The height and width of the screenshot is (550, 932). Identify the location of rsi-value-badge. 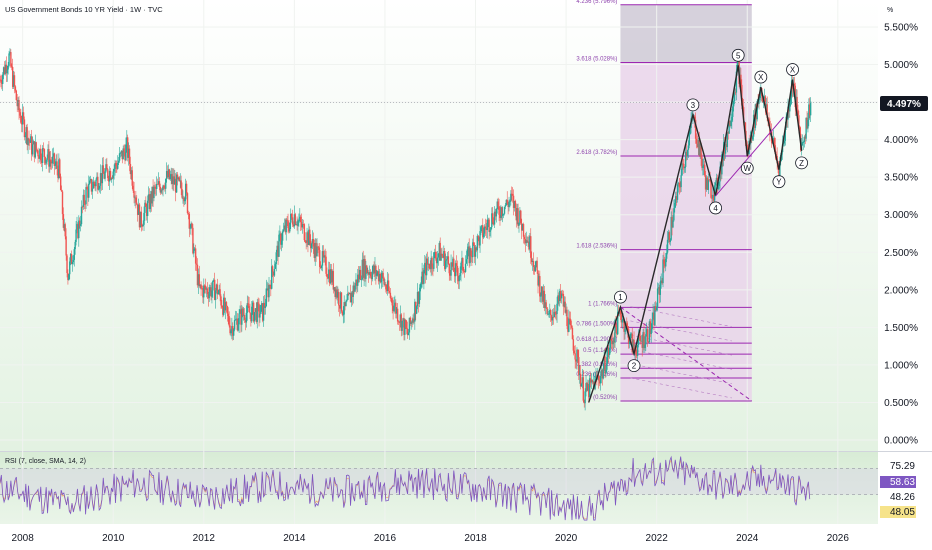
(898, 482).